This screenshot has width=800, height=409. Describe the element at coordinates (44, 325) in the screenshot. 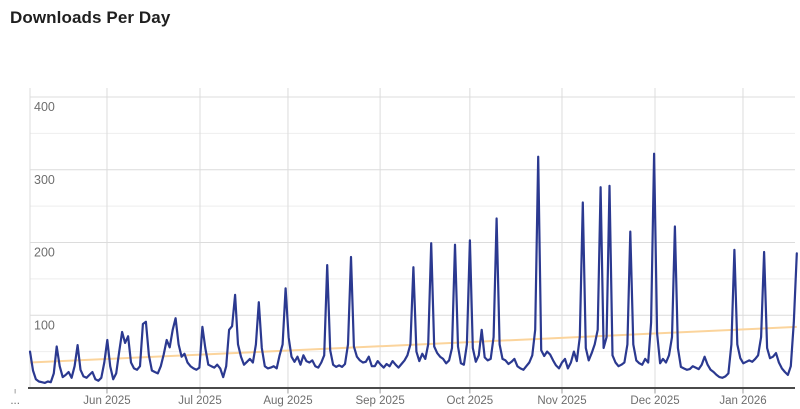

I see `y-axis-label: 100` at that location.